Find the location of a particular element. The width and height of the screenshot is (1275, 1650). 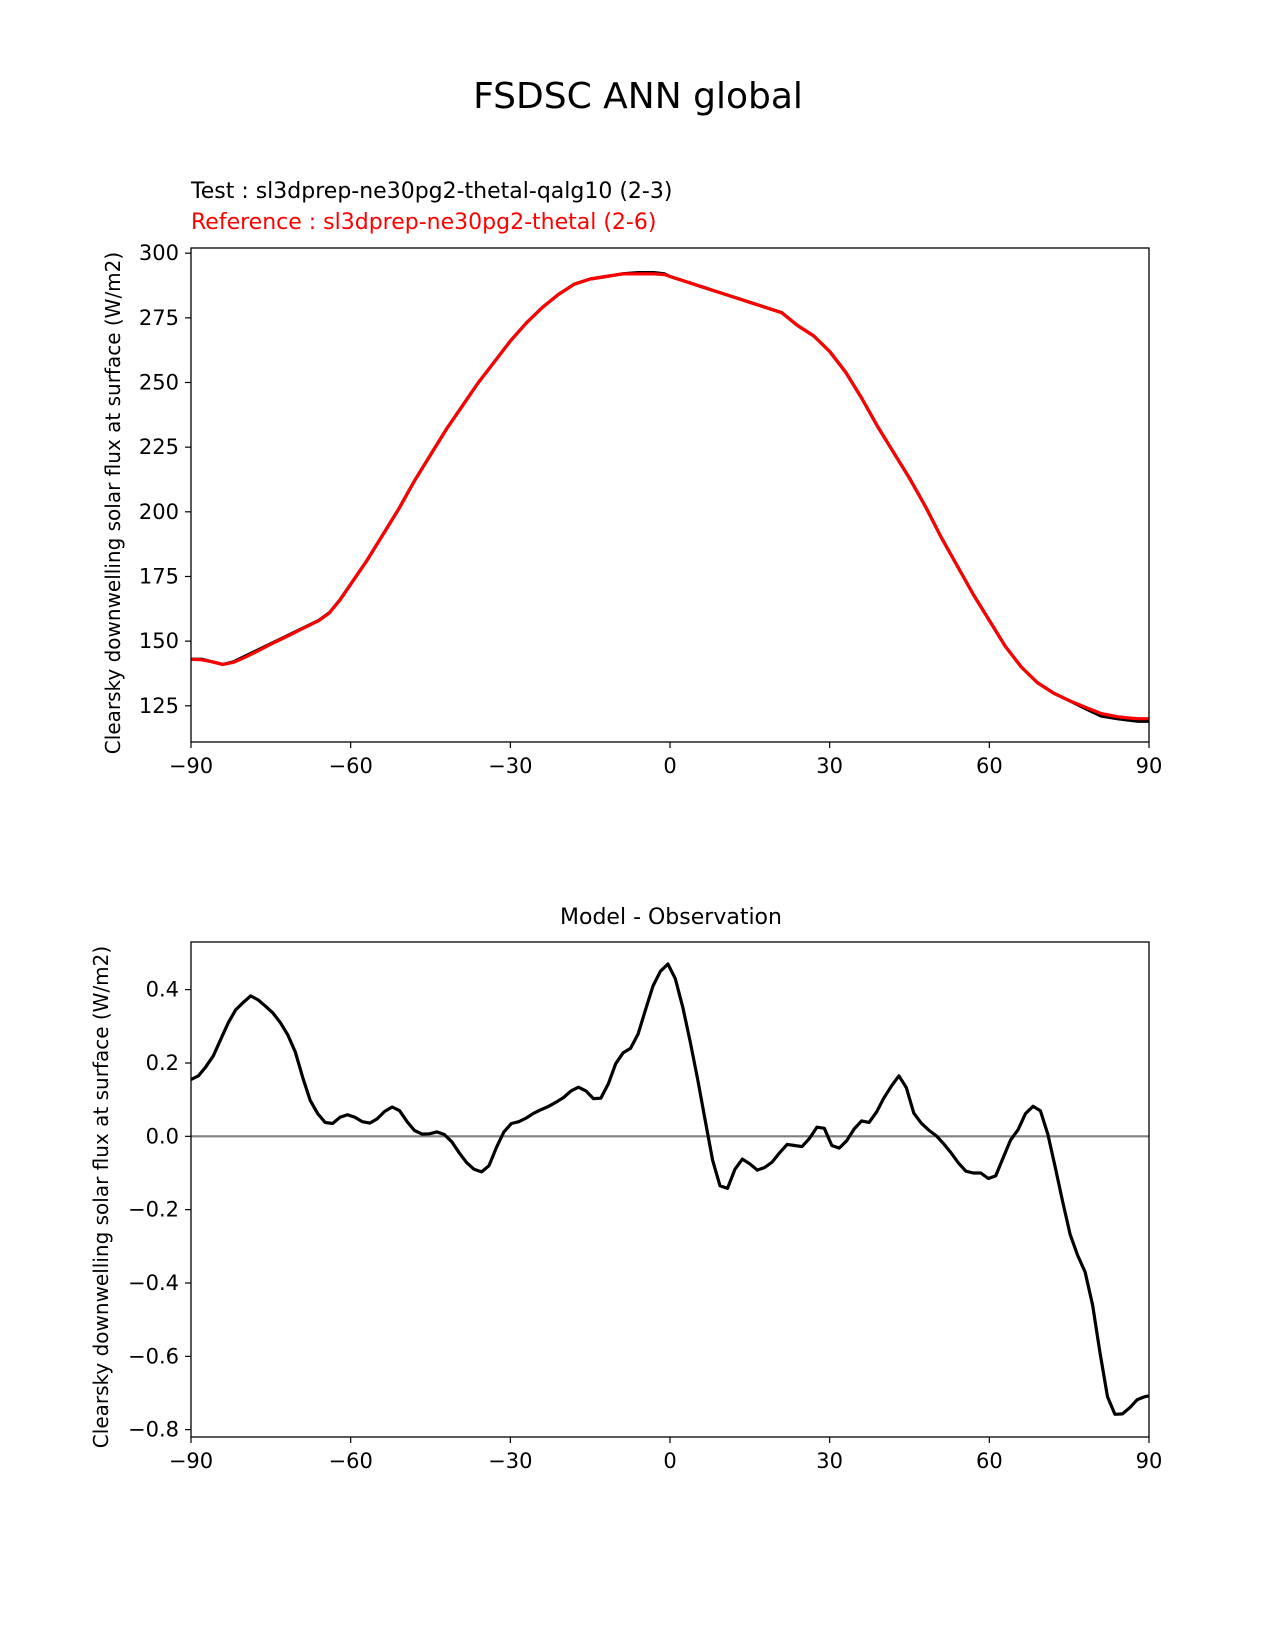

bottom-x-tick-label: −30 is located at coordinates (510, 1461).